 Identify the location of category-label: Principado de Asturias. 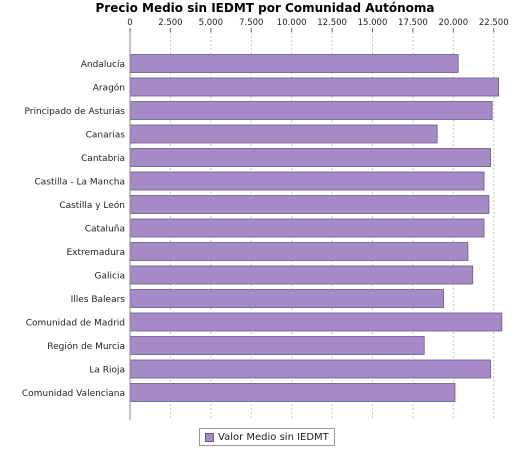
(74, 112).